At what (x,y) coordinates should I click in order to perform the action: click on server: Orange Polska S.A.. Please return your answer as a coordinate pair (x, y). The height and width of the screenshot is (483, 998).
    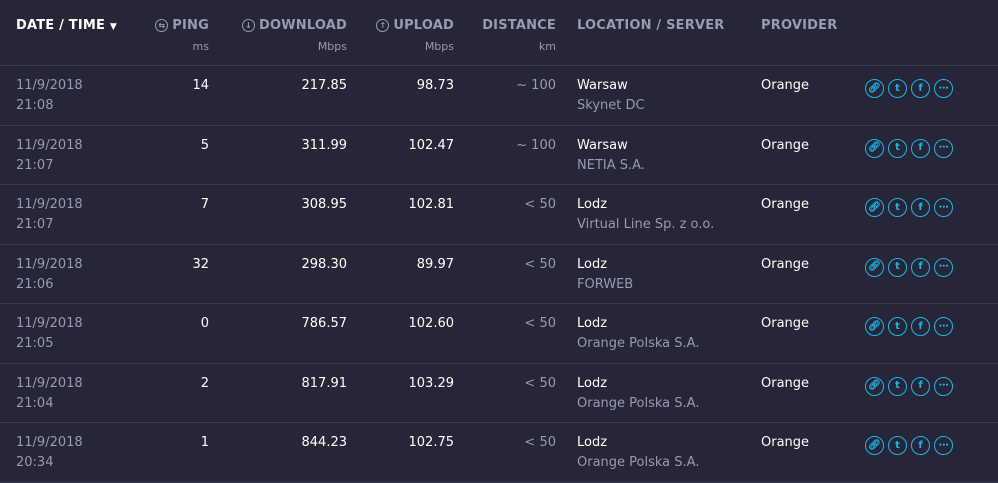
    Looking at the image, I should click on (638, 403).